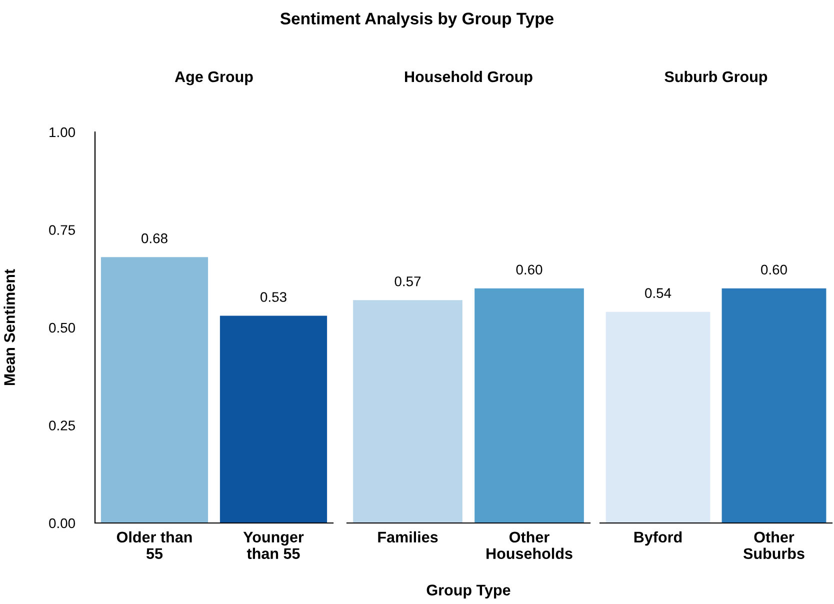  What do you see at coordinates (407, 281) in the screenshot?
I see `data-label: 0.57` at bounding box center [407, 281].